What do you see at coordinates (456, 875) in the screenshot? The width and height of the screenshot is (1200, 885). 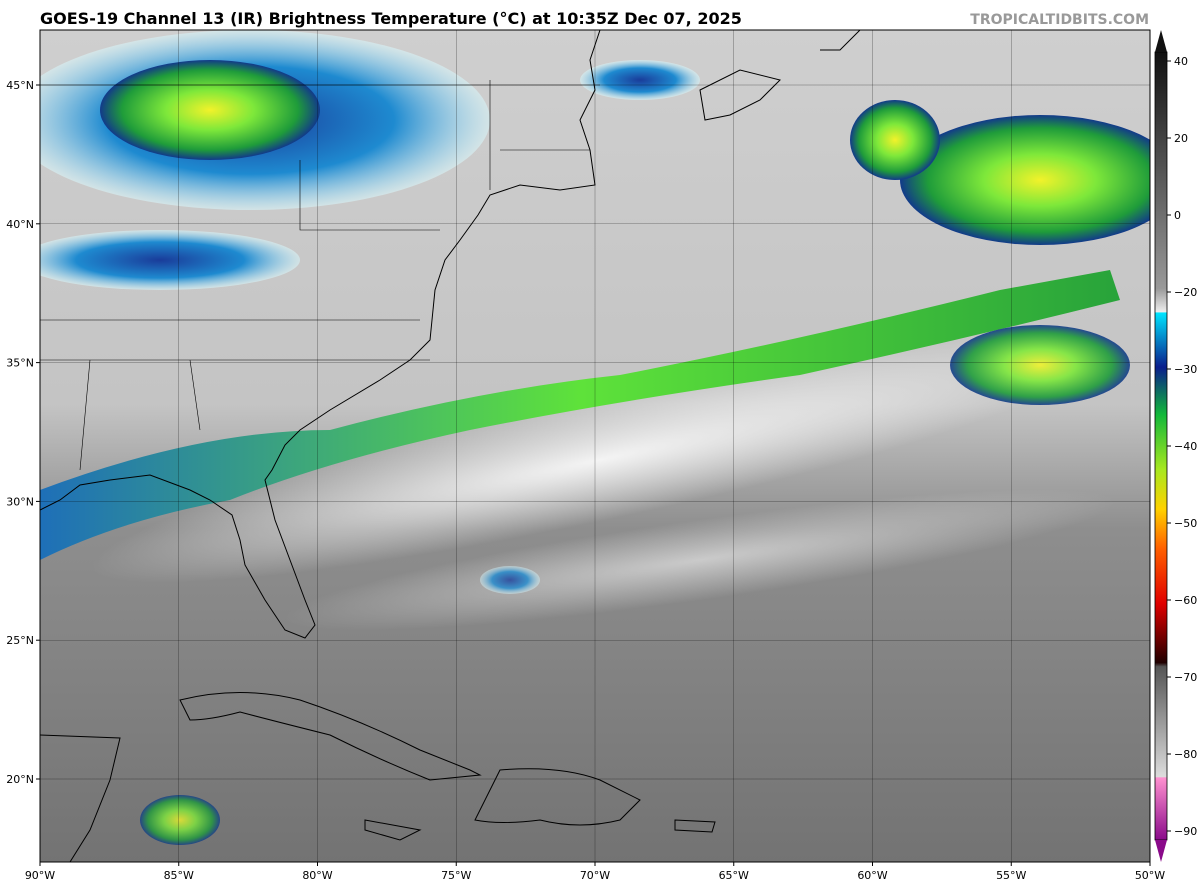 I see `lon-label: 75°W` at bounding box center [456, 875].